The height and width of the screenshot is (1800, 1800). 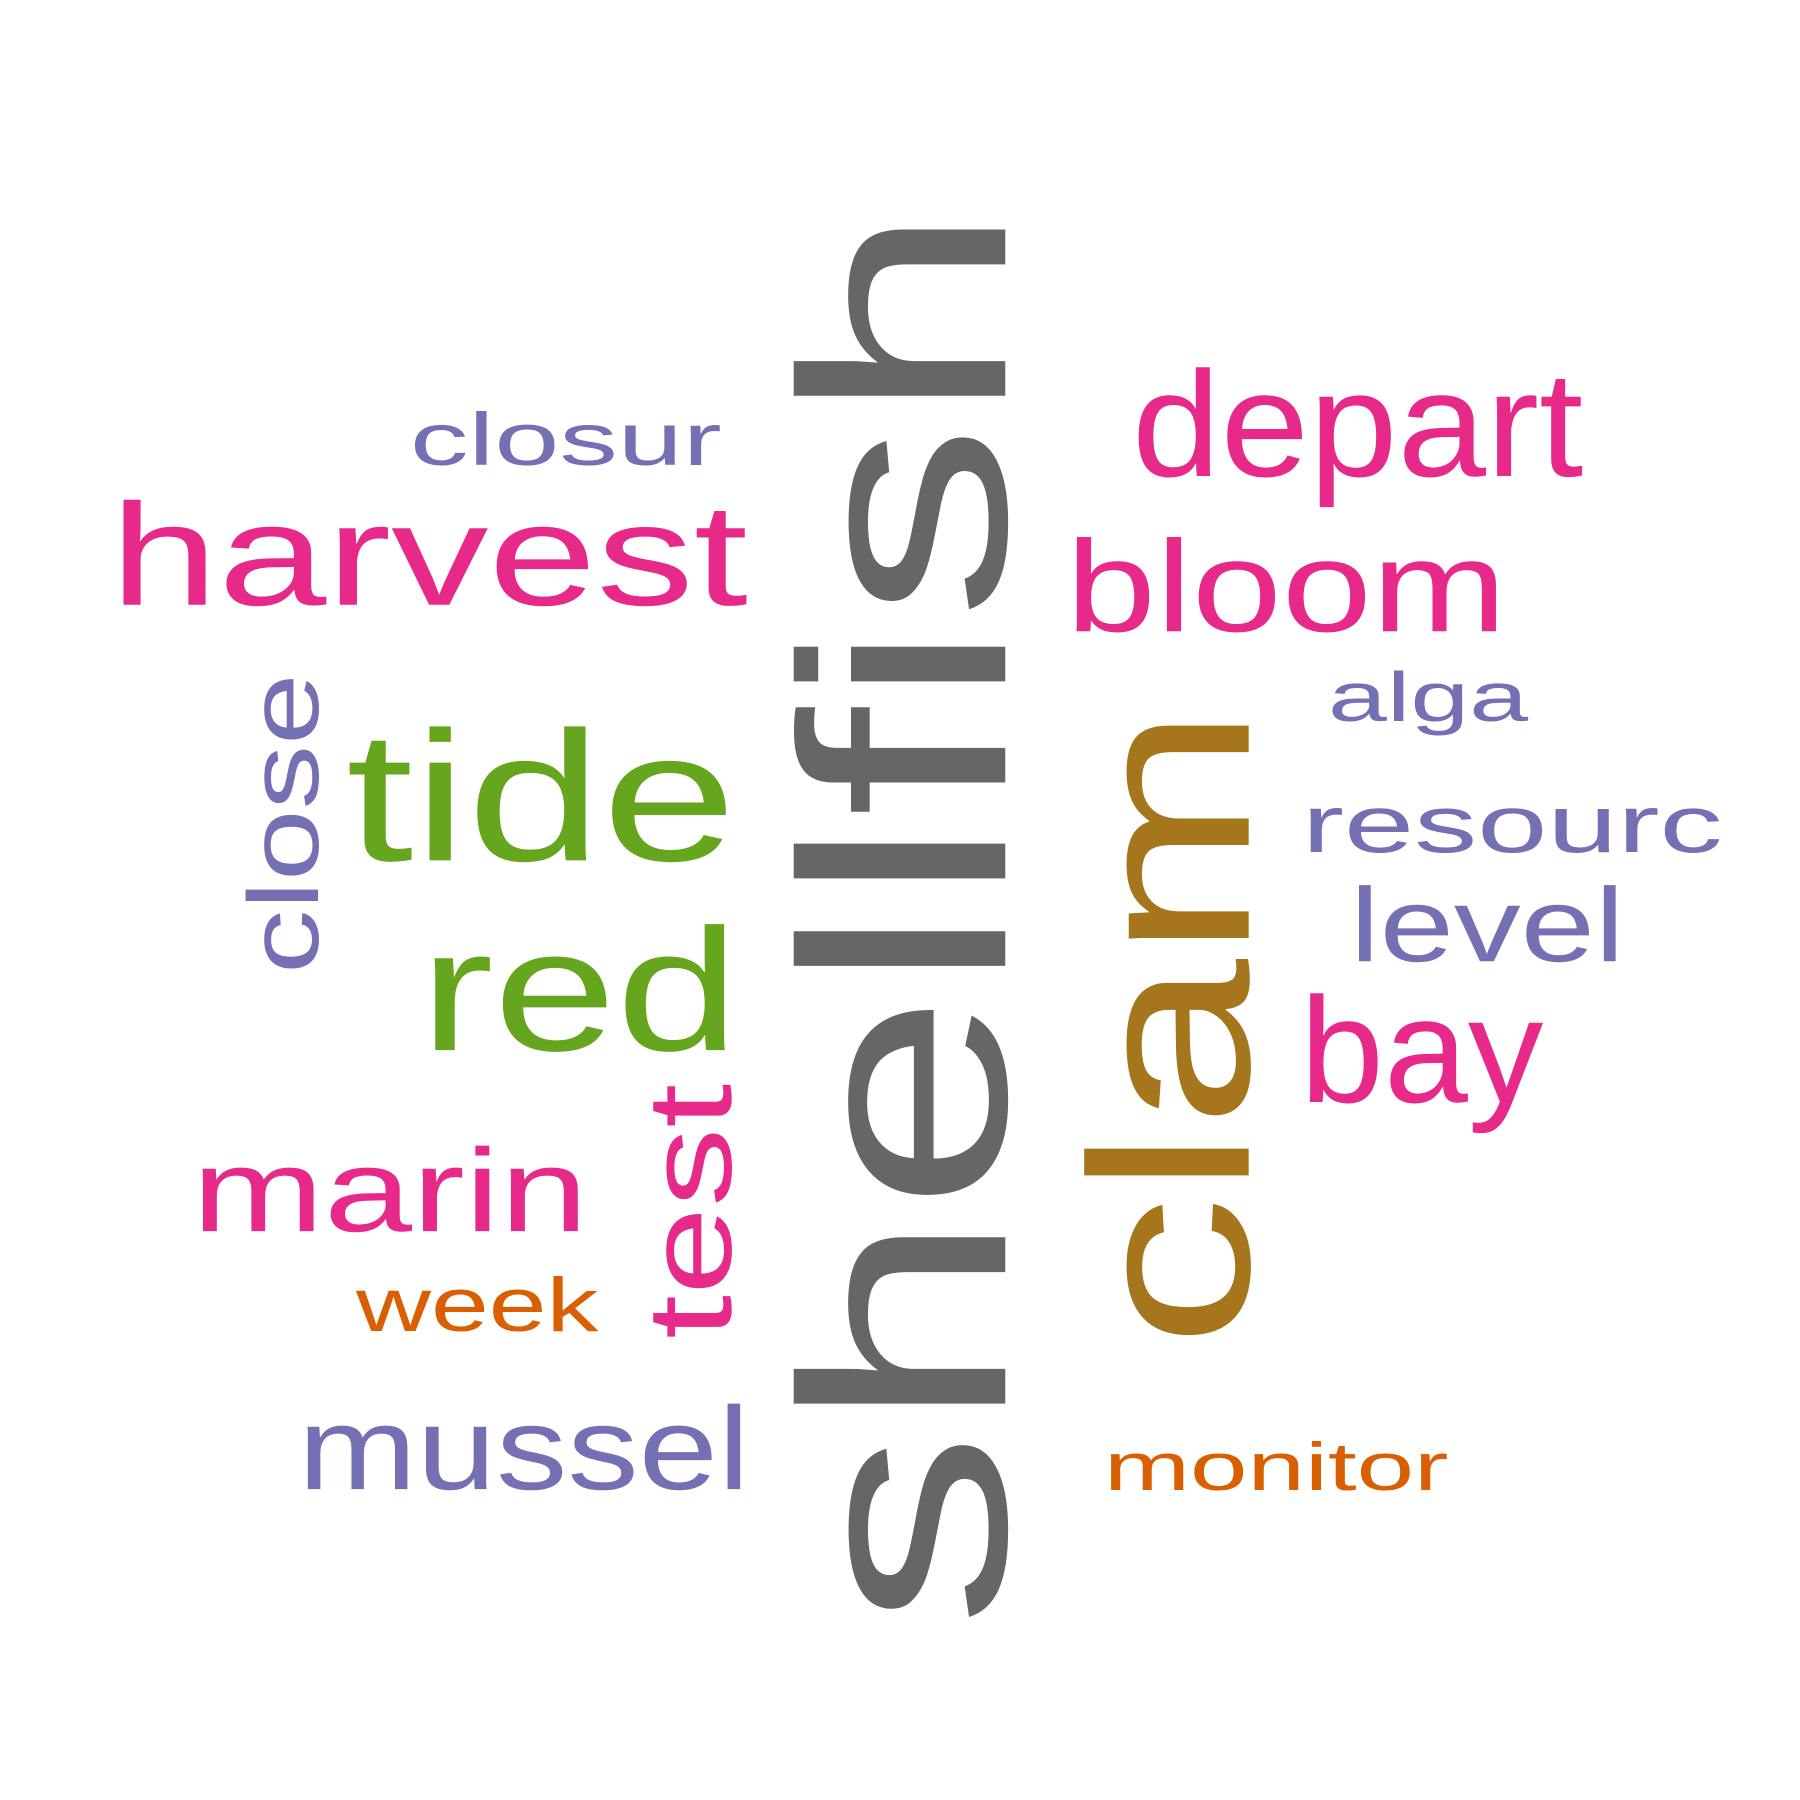 What do you see at coordinates (690, 1211) in the screenshot?
I see `word-test: test` at bounding box center [690, 1211].